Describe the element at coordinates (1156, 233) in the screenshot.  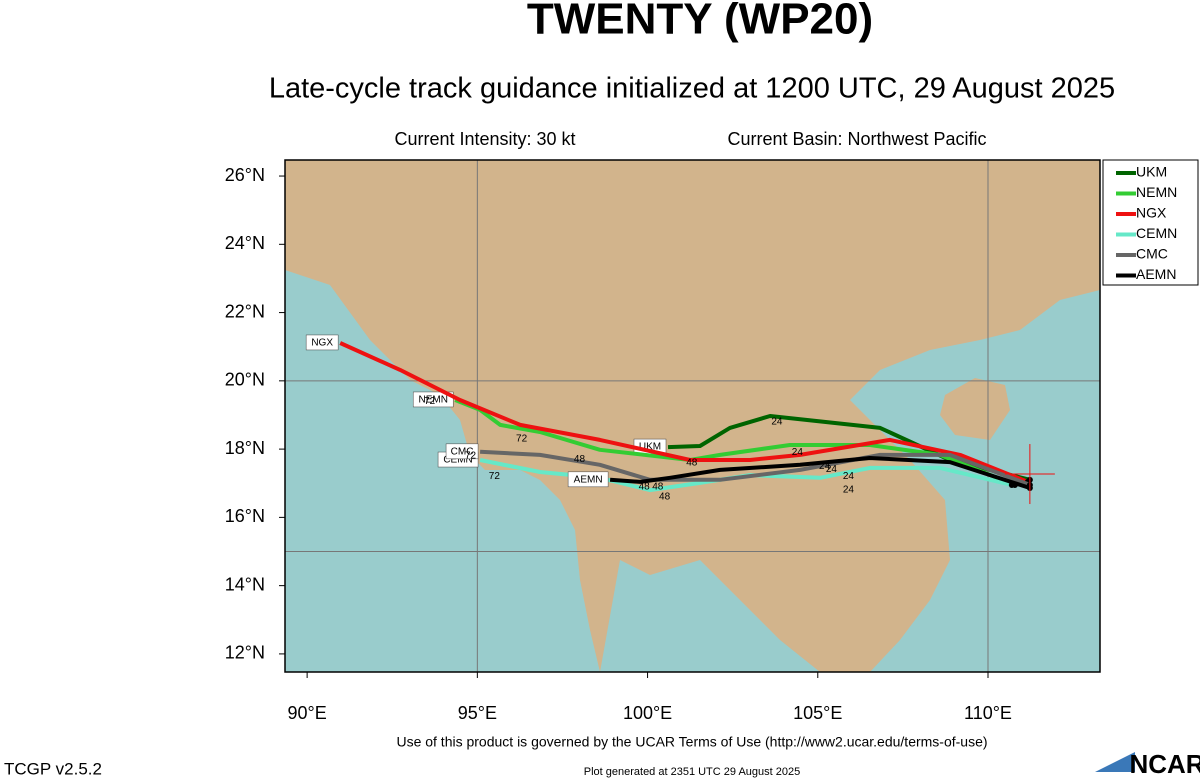
I see `legend-label: CEMN` at that location.